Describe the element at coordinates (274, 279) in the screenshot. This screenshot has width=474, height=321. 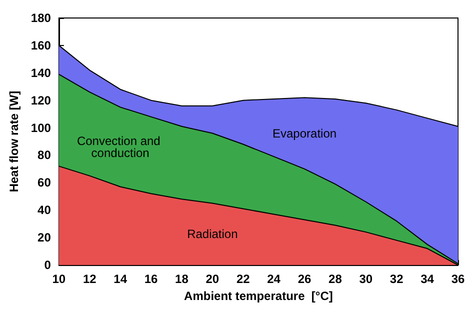
I see `x-tick-label: 24` at that location.